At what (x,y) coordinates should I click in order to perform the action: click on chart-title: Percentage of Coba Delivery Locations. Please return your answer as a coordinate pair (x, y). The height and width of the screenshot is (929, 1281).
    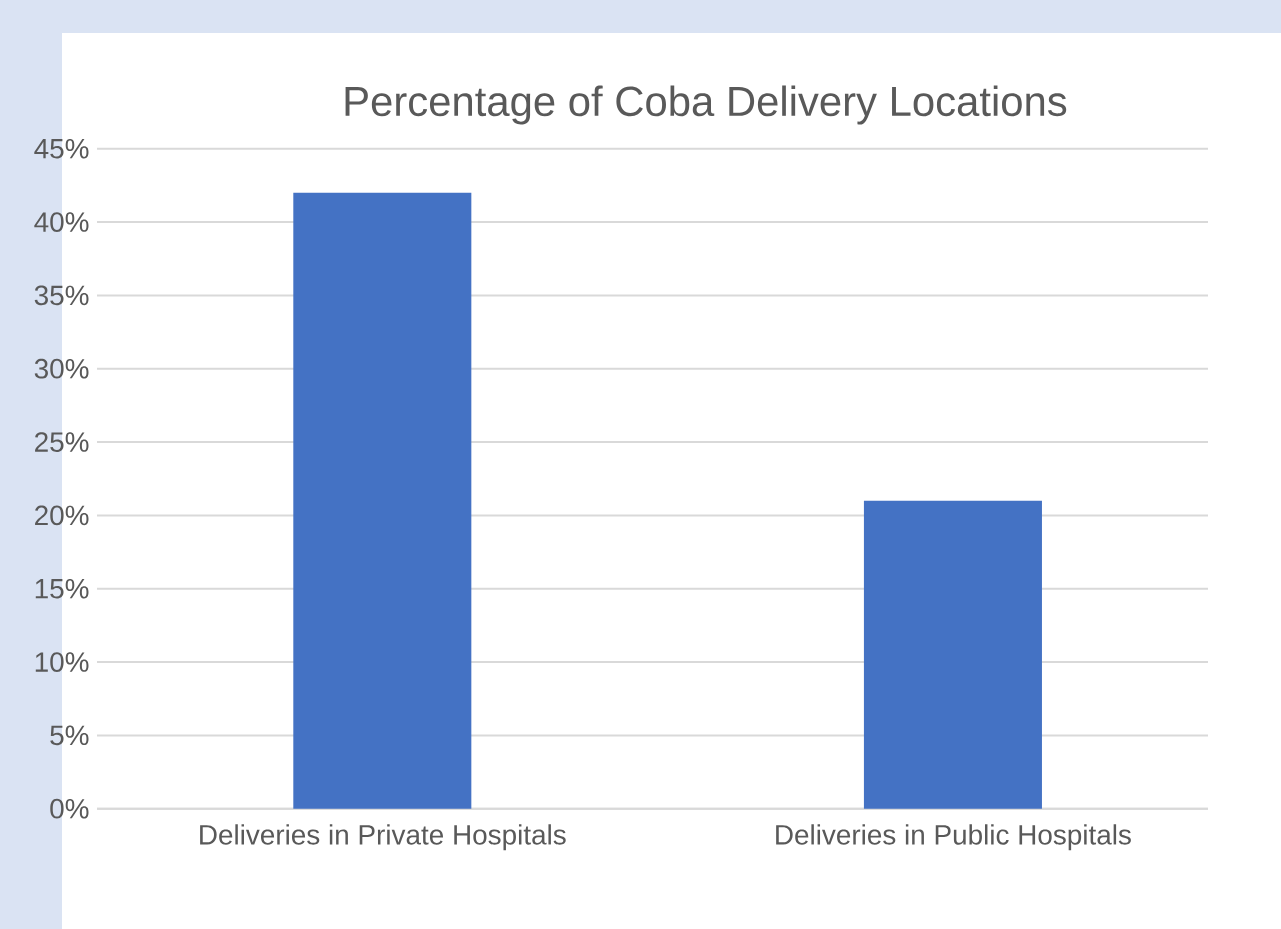
    Looking at the image, I should click on (706, 105).